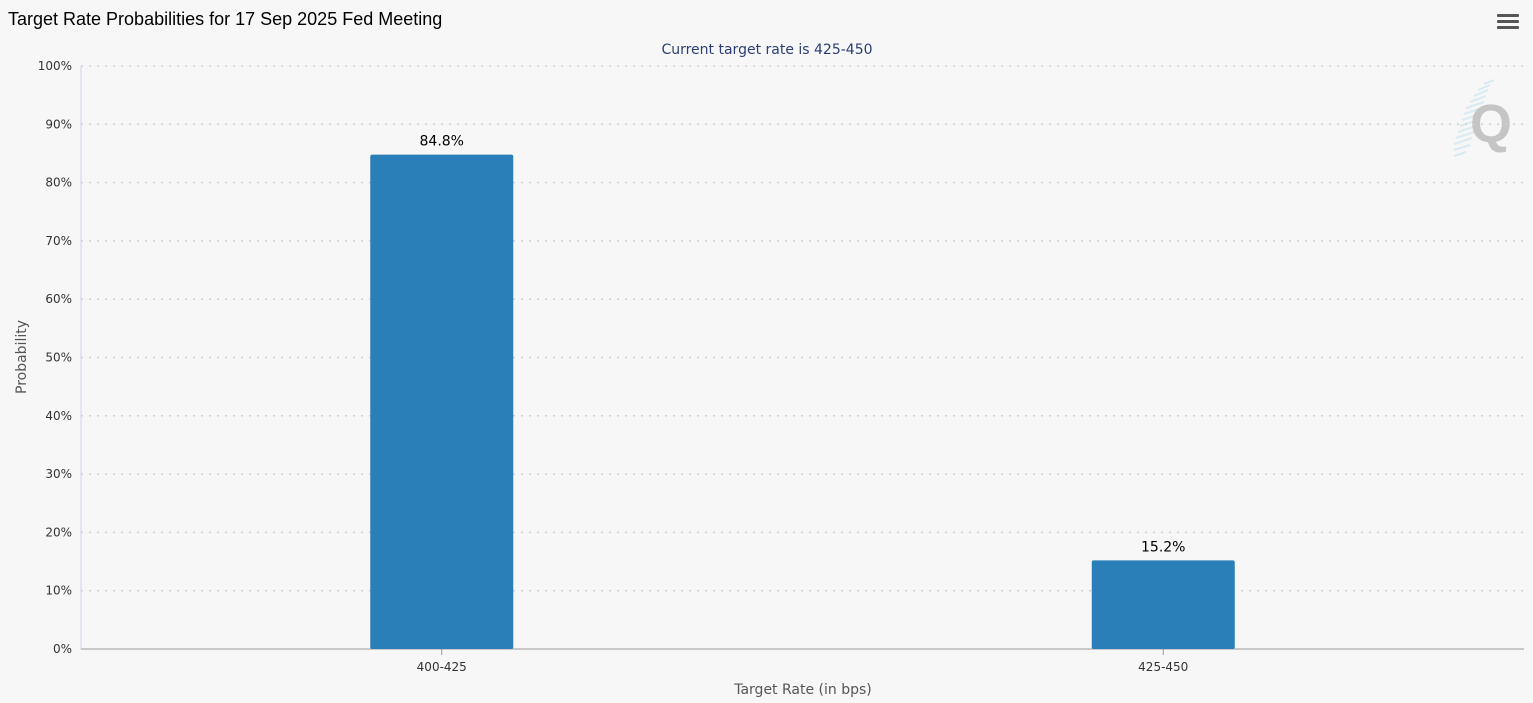  Describe the element at coordinates (1509, 25) in the screenshot. I see `hamburger-menu-icon` at that location.